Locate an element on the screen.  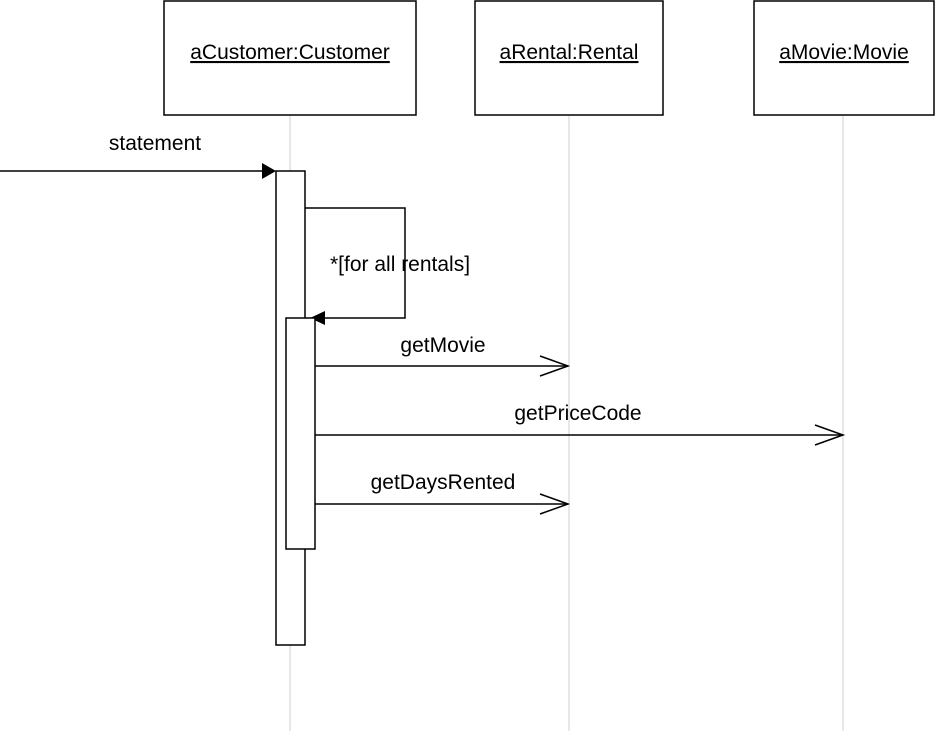
movie-object: aMovie:Movie is located at coordinates (844, 58).